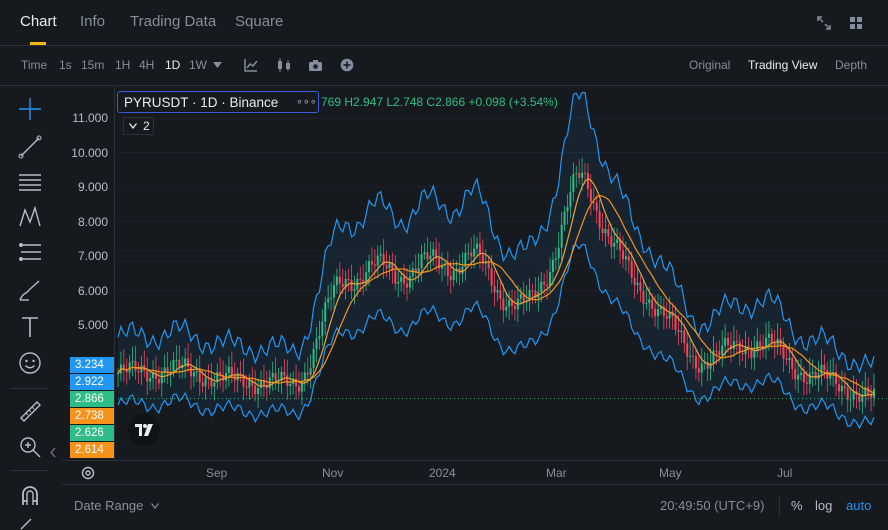 This screenshot has height=530, width=888. Describe the element at coordinates (797, 505) in the screenshot. I see `percent-scale-toggle: %` at that location.